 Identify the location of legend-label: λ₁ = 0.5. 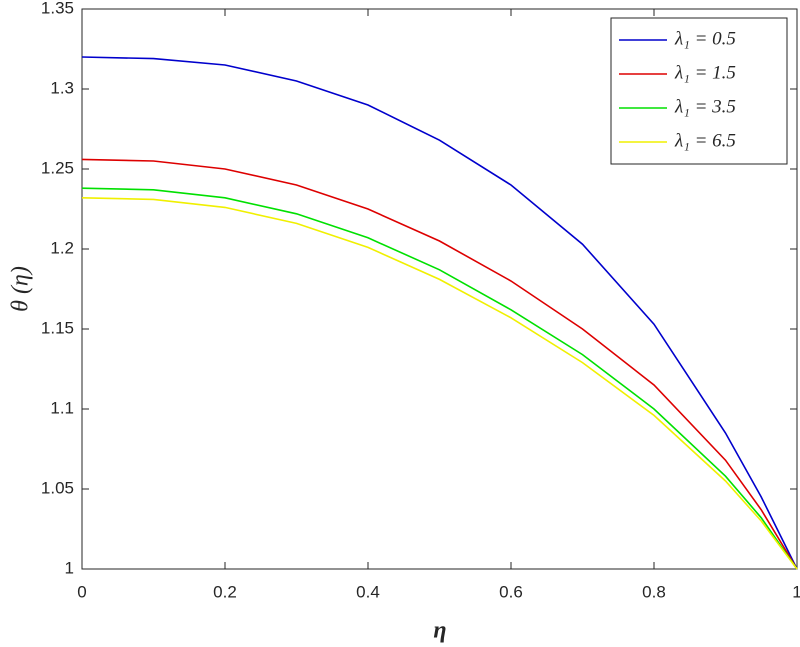
(705, 38).